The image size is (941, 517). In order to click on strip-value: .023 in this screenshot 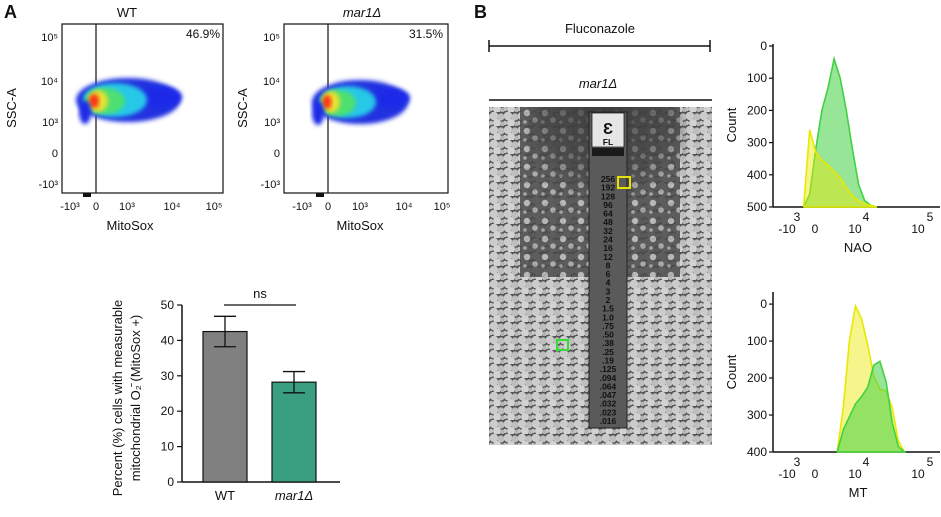, I will do `click(608, 412)`.